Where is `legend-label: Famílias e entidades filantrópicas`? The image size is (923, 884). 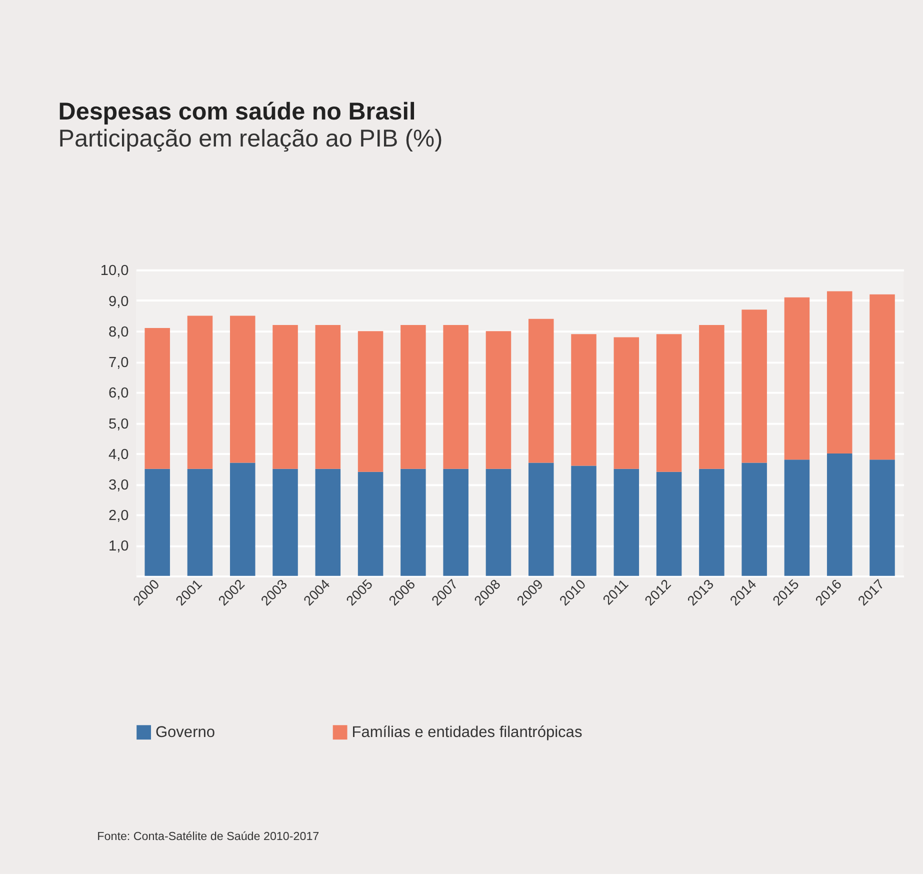
legend-label: Famílias e entidades filantrópicas is located at coordinates (467, 733).